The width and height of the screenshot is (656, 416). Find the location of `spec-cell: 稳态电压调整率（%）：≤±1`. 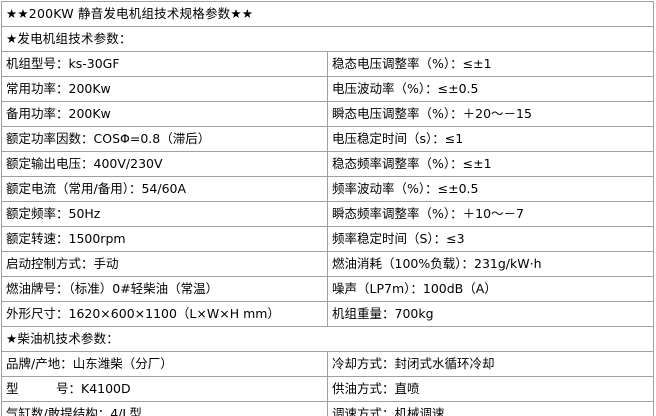

spec-cell: 稳态电压调整率（%）：≤±1 is located at coordinates (490, 64).